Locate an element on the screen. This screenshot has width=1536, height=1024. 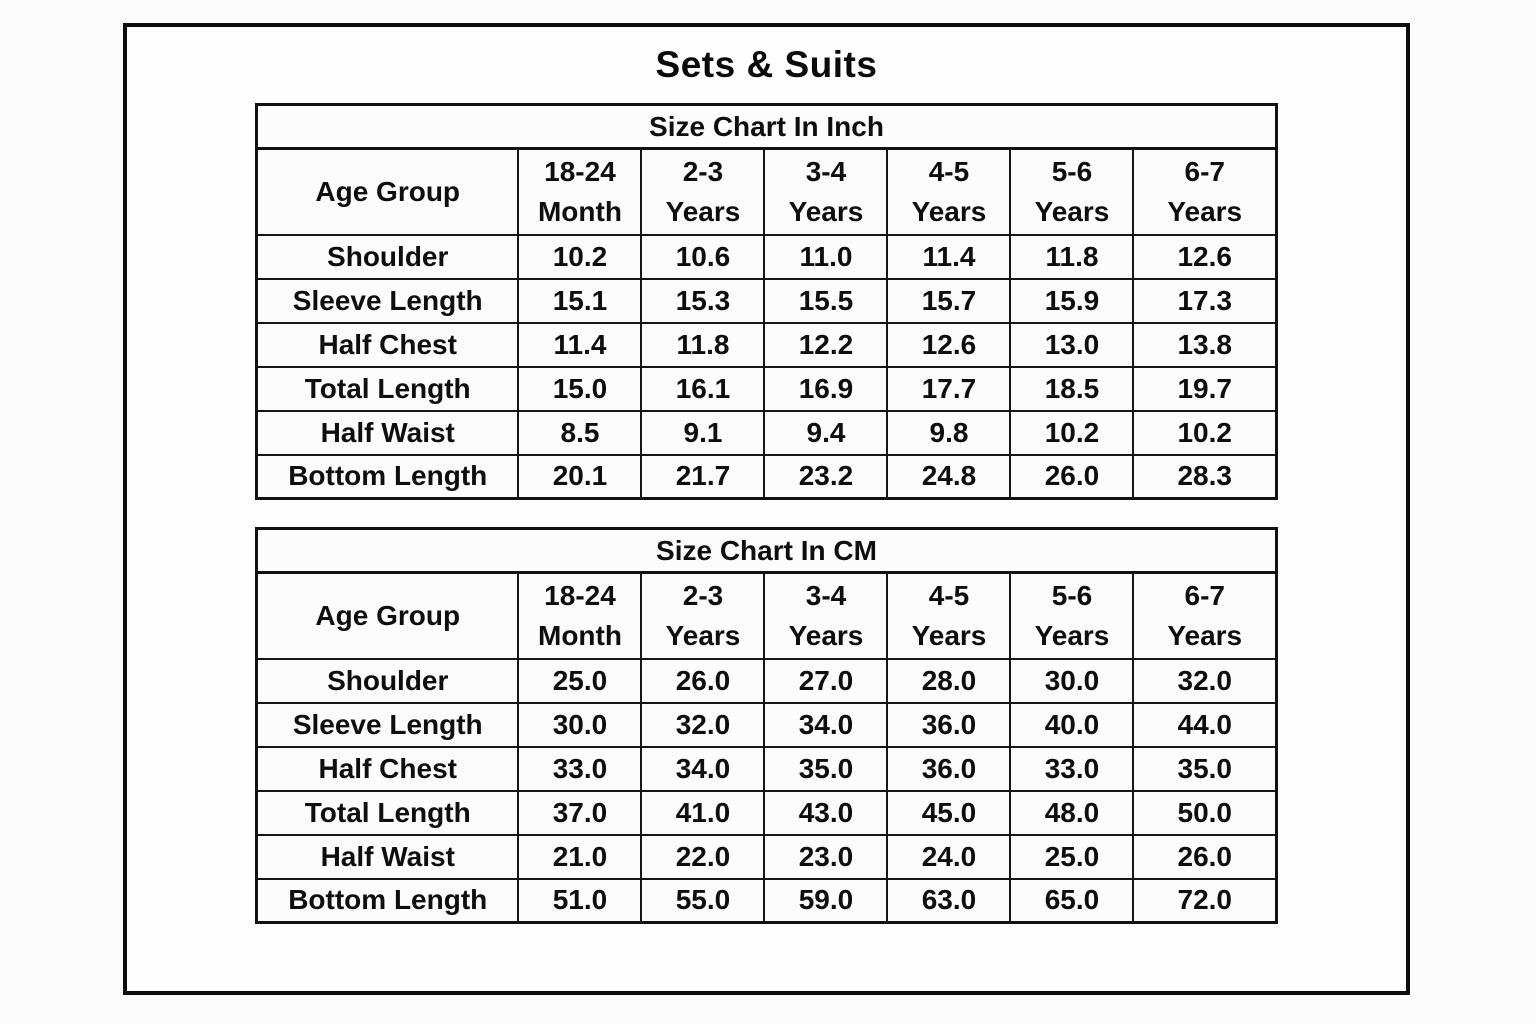
table-cell: 11.0 is located at coordinates (826, 256).